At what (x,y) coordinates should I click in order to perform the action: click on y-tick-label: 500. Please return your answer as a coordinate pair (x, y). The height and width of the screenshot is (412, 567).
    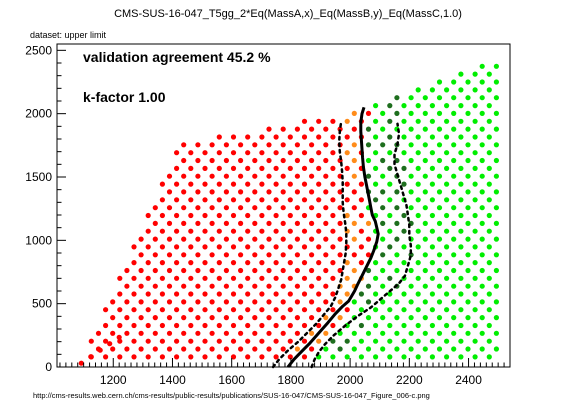
    Looking at the image, I should click on (42, 304).